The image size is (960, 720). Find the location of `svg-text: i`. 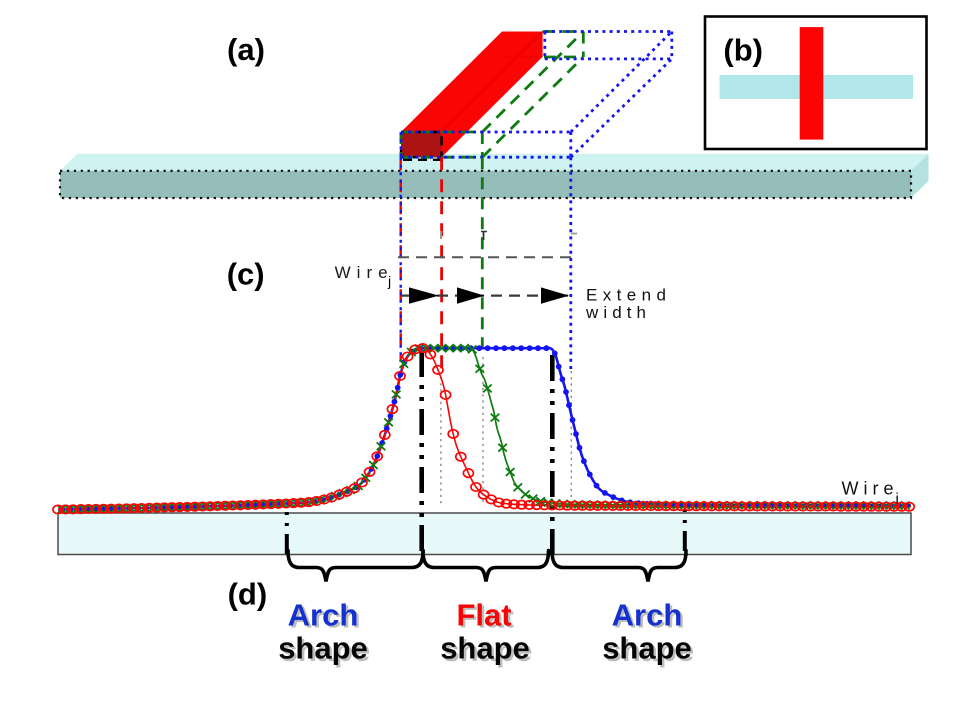

svg-text: i is located at coordinates (897, 499).